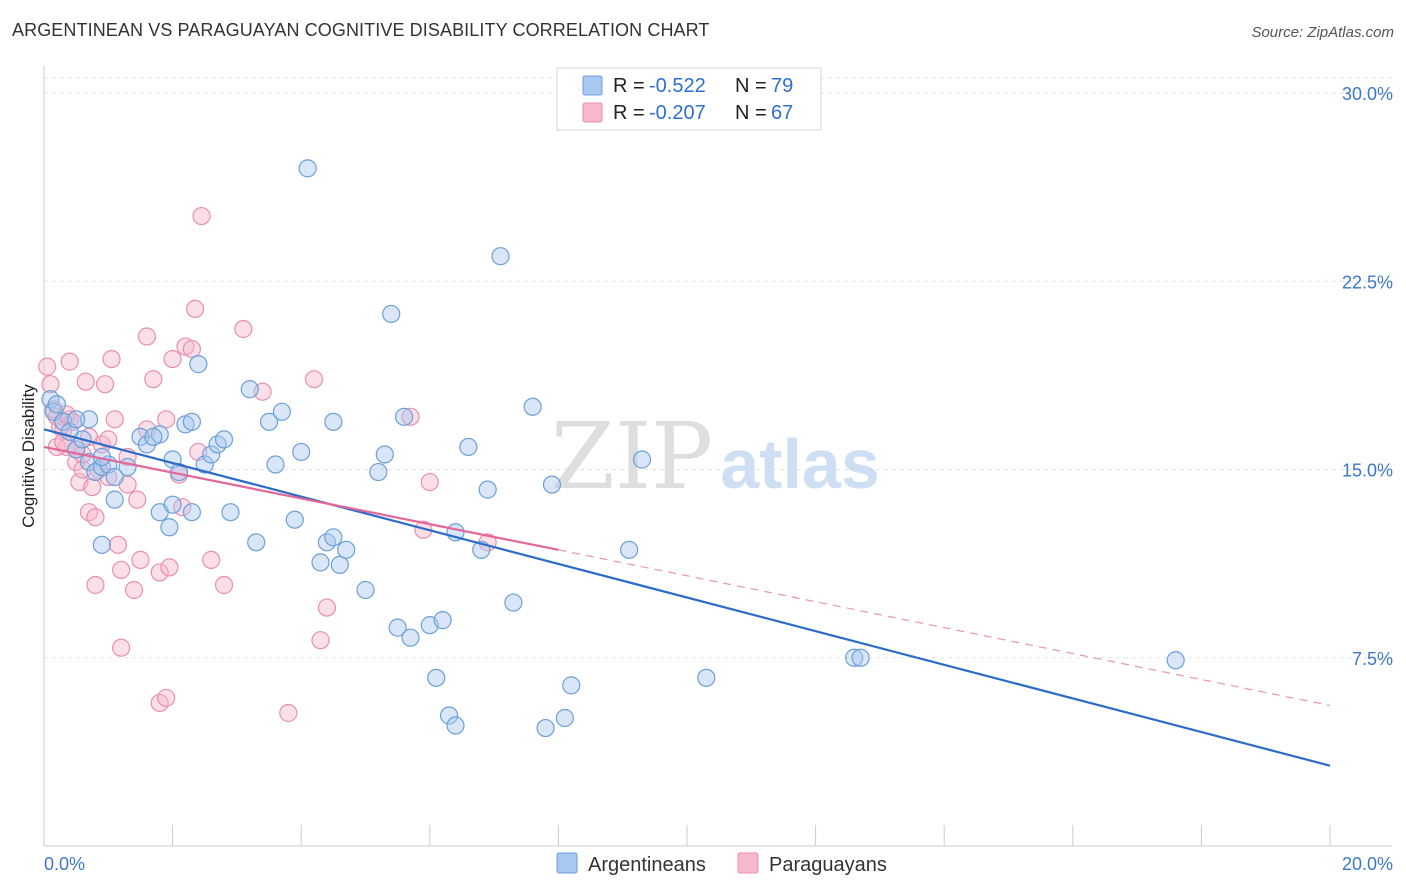 The image size is (1406, 892). What do you see at coordinates (1322, 32) in the screenshot?
I see `chart-source: Source: ZipAtlas.com` at bounding box center [1322, 32].